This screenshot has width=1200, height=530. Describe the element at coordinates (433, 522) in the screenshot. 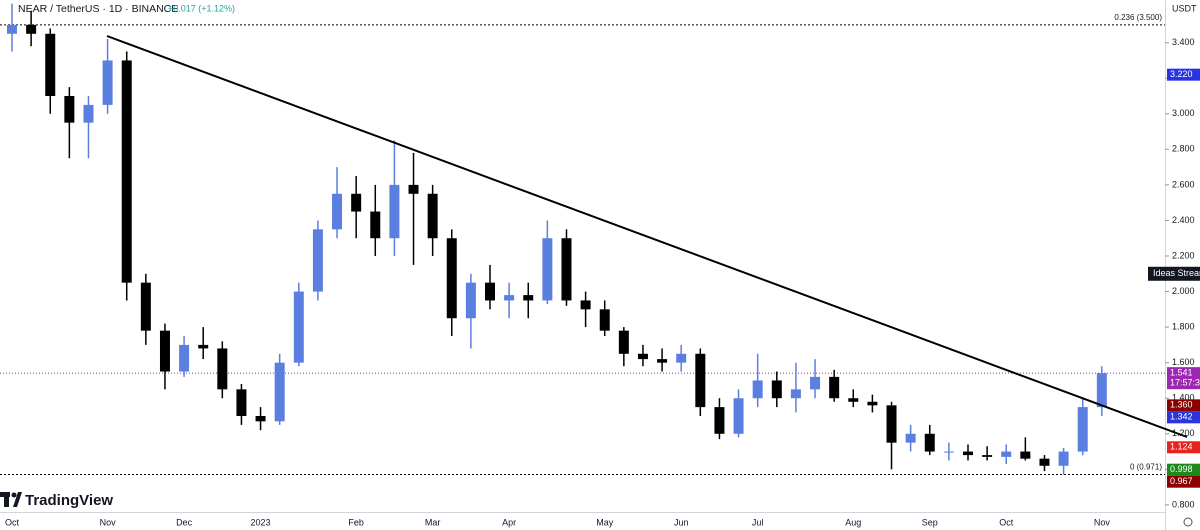

I see `x-tick-label: Mar` at that location.